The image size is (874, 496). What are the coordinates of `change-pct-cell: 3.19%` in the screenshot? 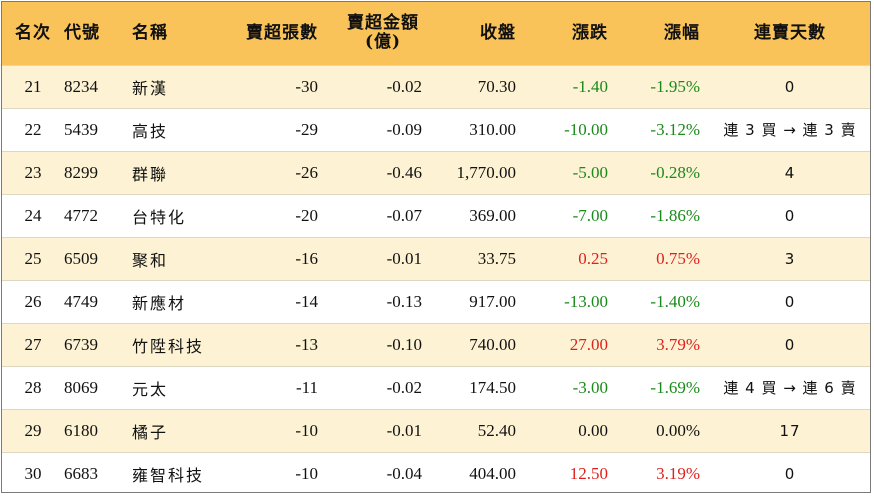 It's located at (678, 473).